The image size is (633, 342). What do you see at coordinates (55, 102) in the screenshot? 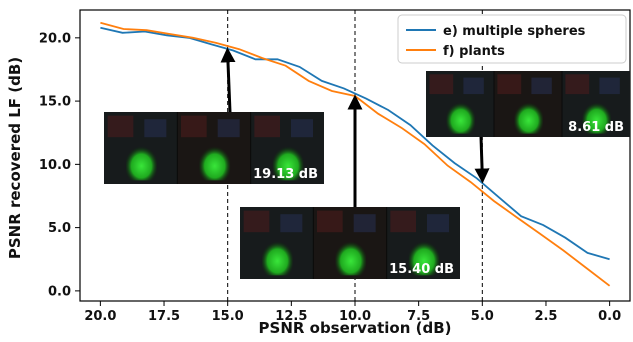
I see `y-tick-label: 15.0` at bounding box center [55, 102].